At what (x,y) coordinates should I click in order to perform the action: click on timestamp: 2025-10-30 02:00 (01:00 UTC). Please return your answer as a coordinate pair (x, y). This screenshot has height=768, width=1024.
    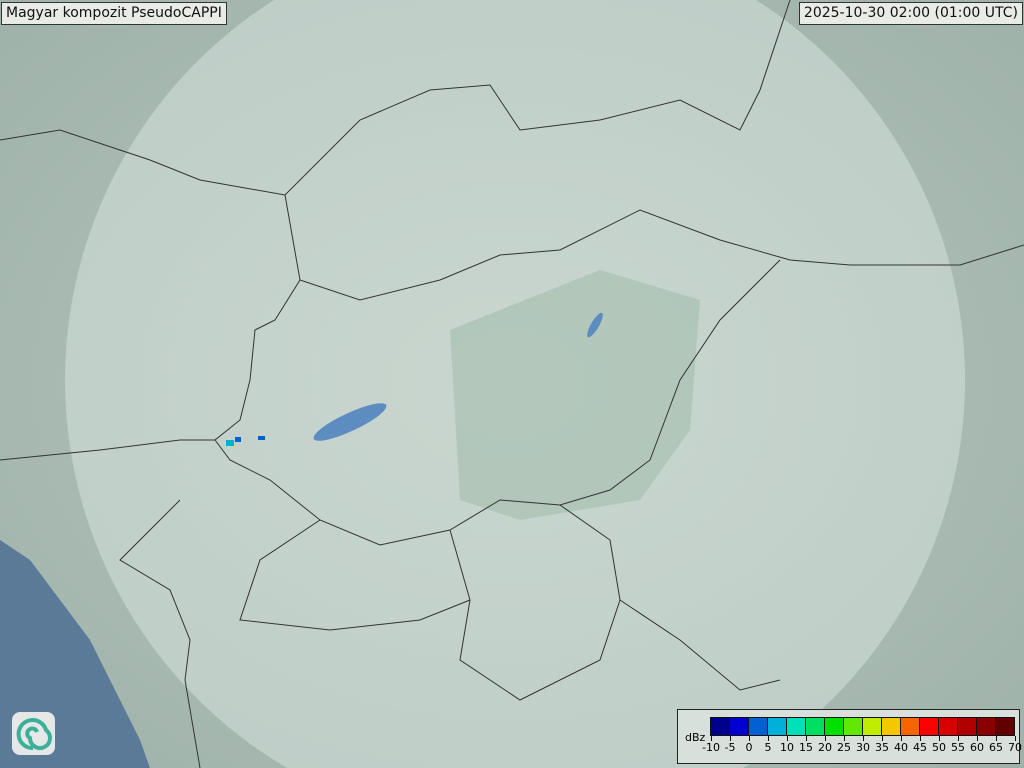
    Looking at the image, I should click on (910, 13).